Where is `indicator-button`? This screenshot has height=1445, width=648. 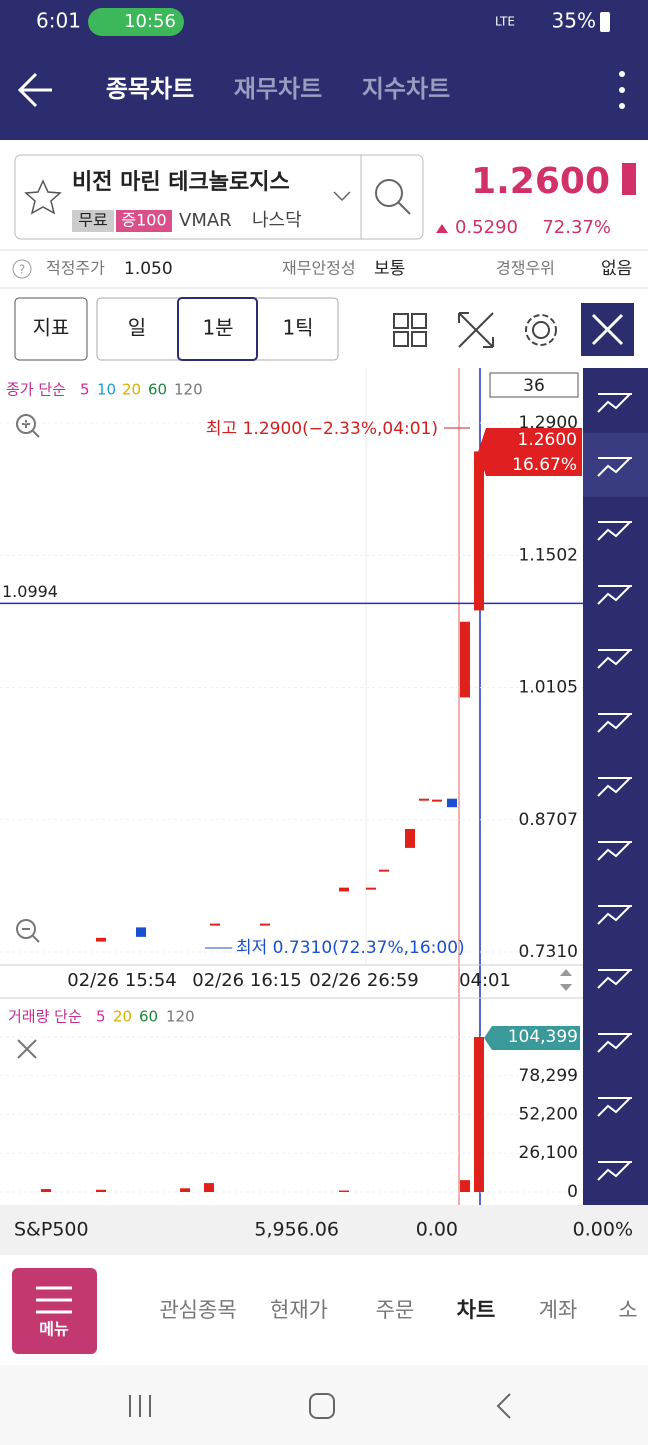 indicator-button is located at coordinates (51, 329).